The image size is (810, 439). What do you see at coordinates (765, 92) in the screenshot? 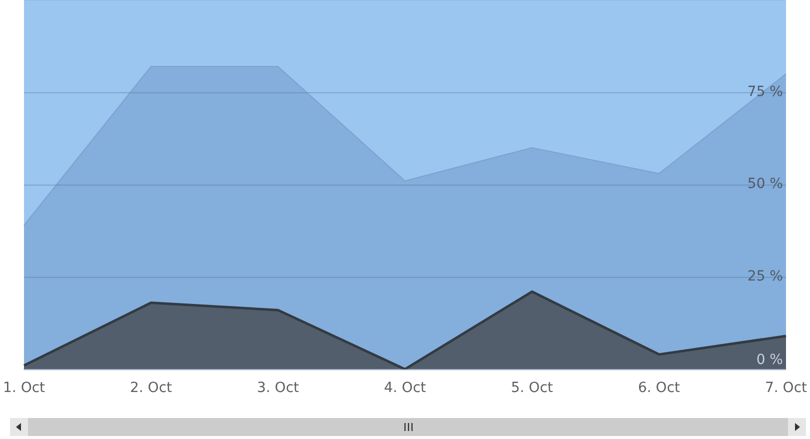
I see `y-tick-label: 75 %` at bounding box center [765, 92].